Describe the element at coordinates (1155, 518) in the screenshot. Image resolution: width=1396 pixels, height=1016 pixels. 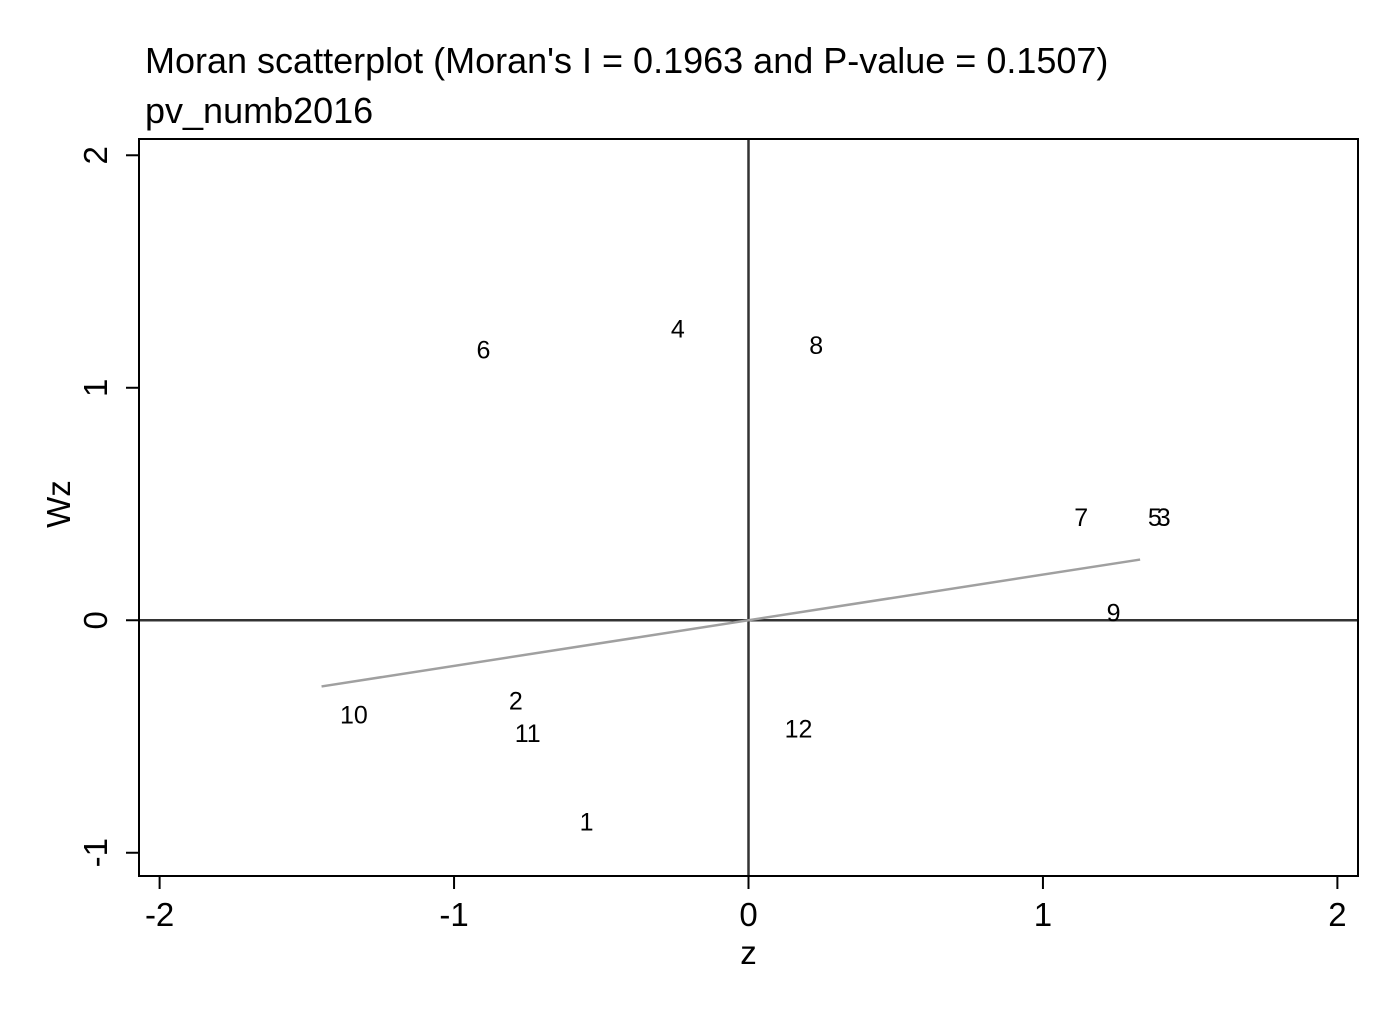
I see `point-label: 5` at that location.